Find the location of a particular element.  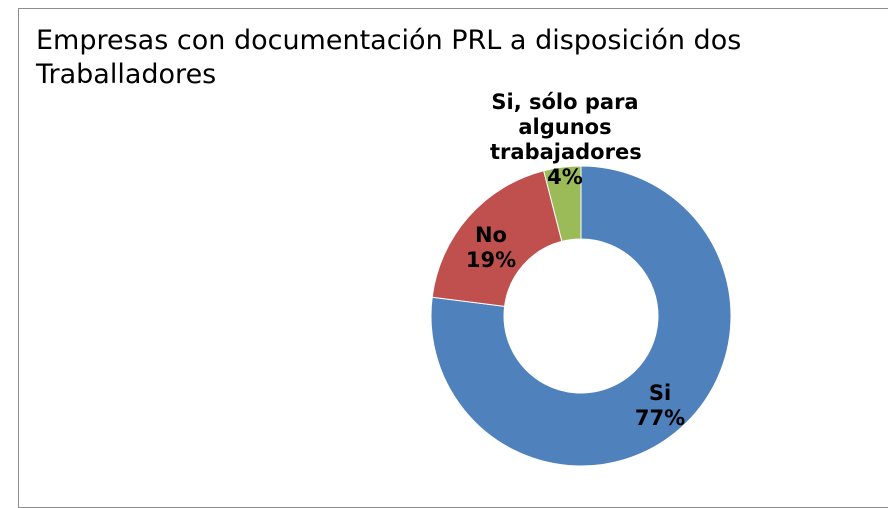

category-label: Si, sólo para algunos trabajadores is located at coordinates (566, 127).